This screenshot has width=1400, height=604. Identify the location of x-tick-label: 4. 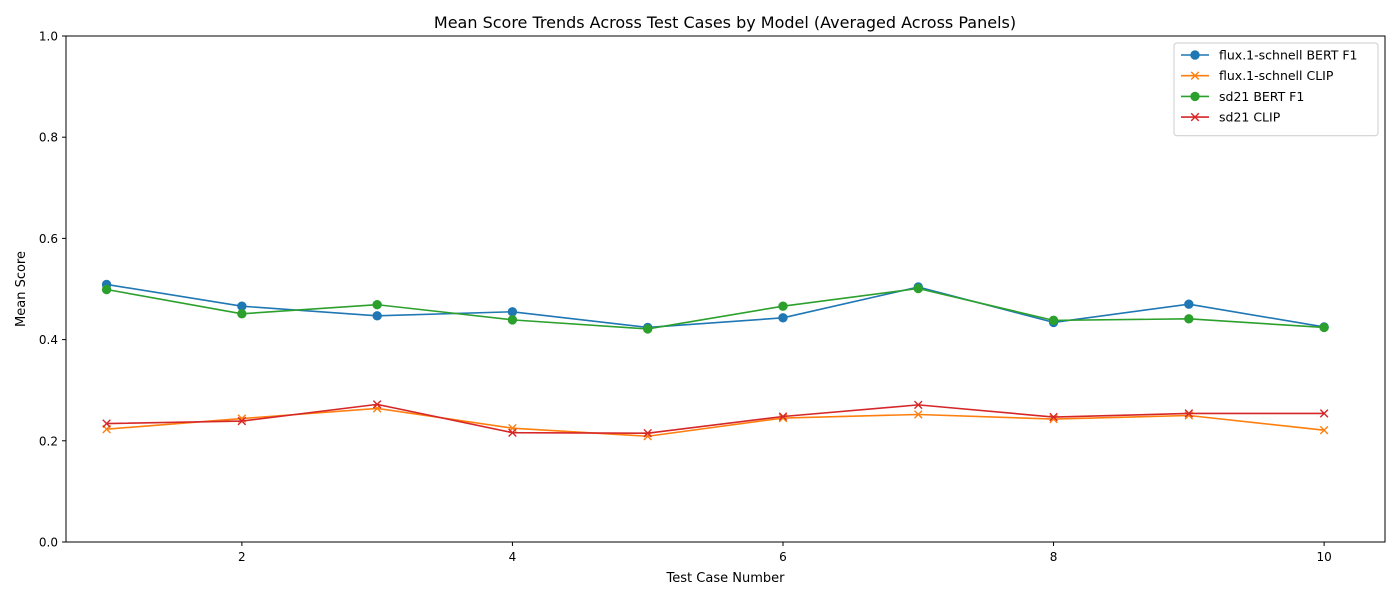
(513, 557).